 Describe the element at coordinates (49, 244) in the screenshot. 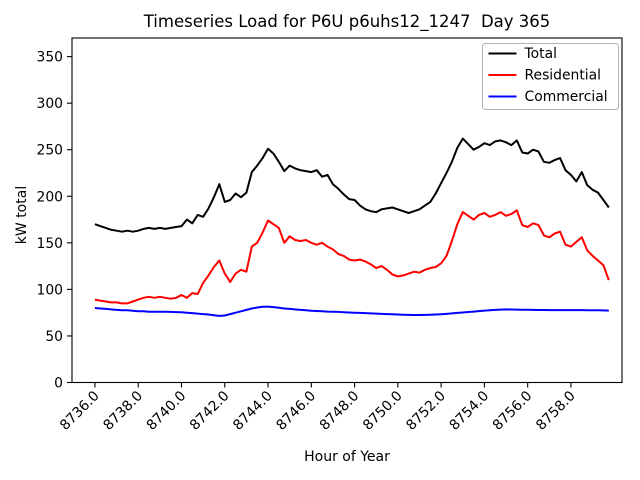

I see `y-tick-label: 150` at that location.